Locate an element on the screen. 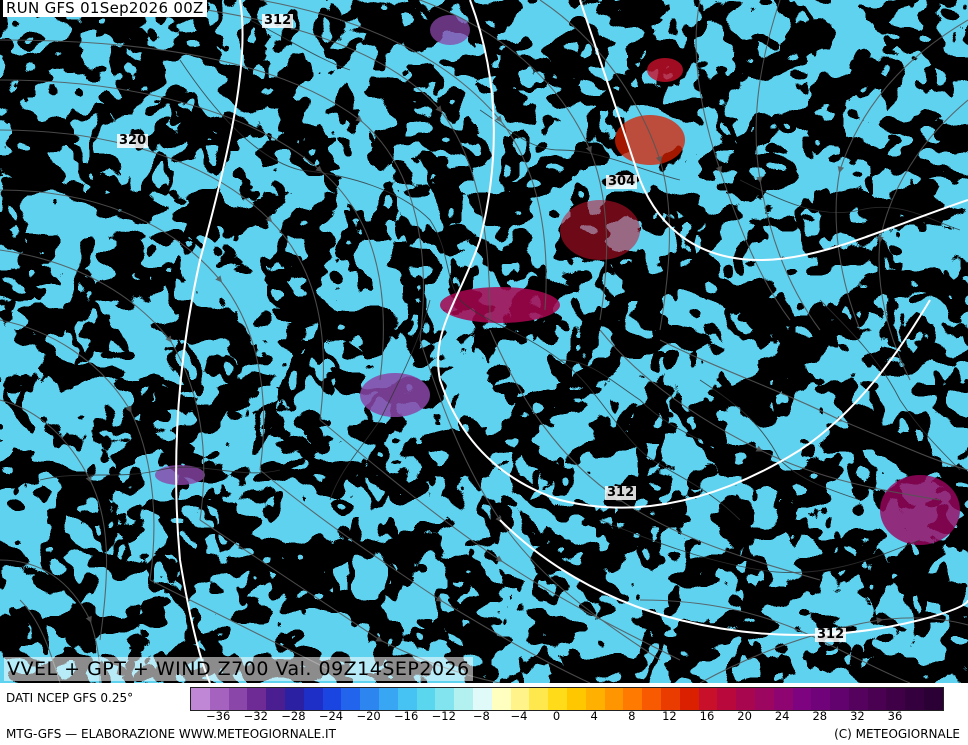  scale-tick-label: −8 is located at coordinates (481, 716).